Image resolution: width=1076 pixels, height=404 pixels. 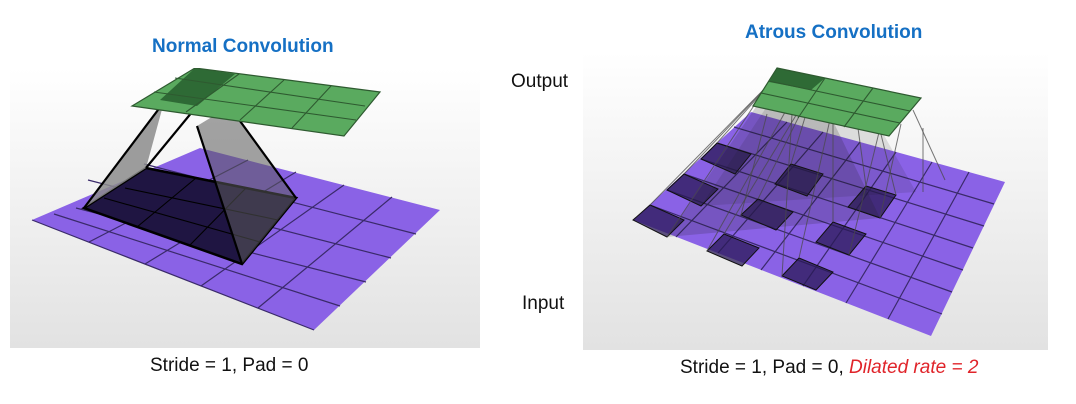 What do you see at coordinates (197, 87) in the screenshot?
I see `output-active-cell` at bounding box center [197, 87].